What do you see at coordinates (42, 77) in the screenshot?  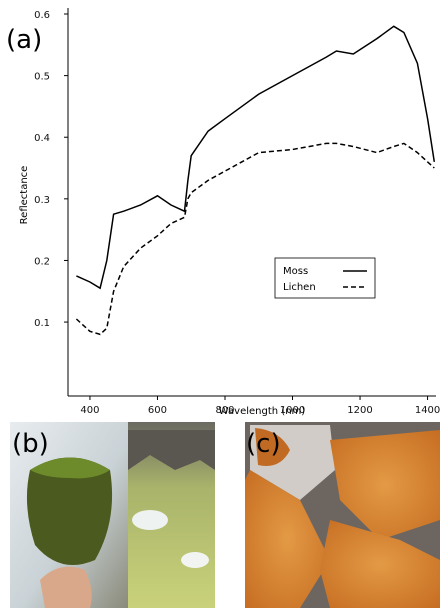 I see `y-tick-label: 0.5` at bounding box center [42, 77].